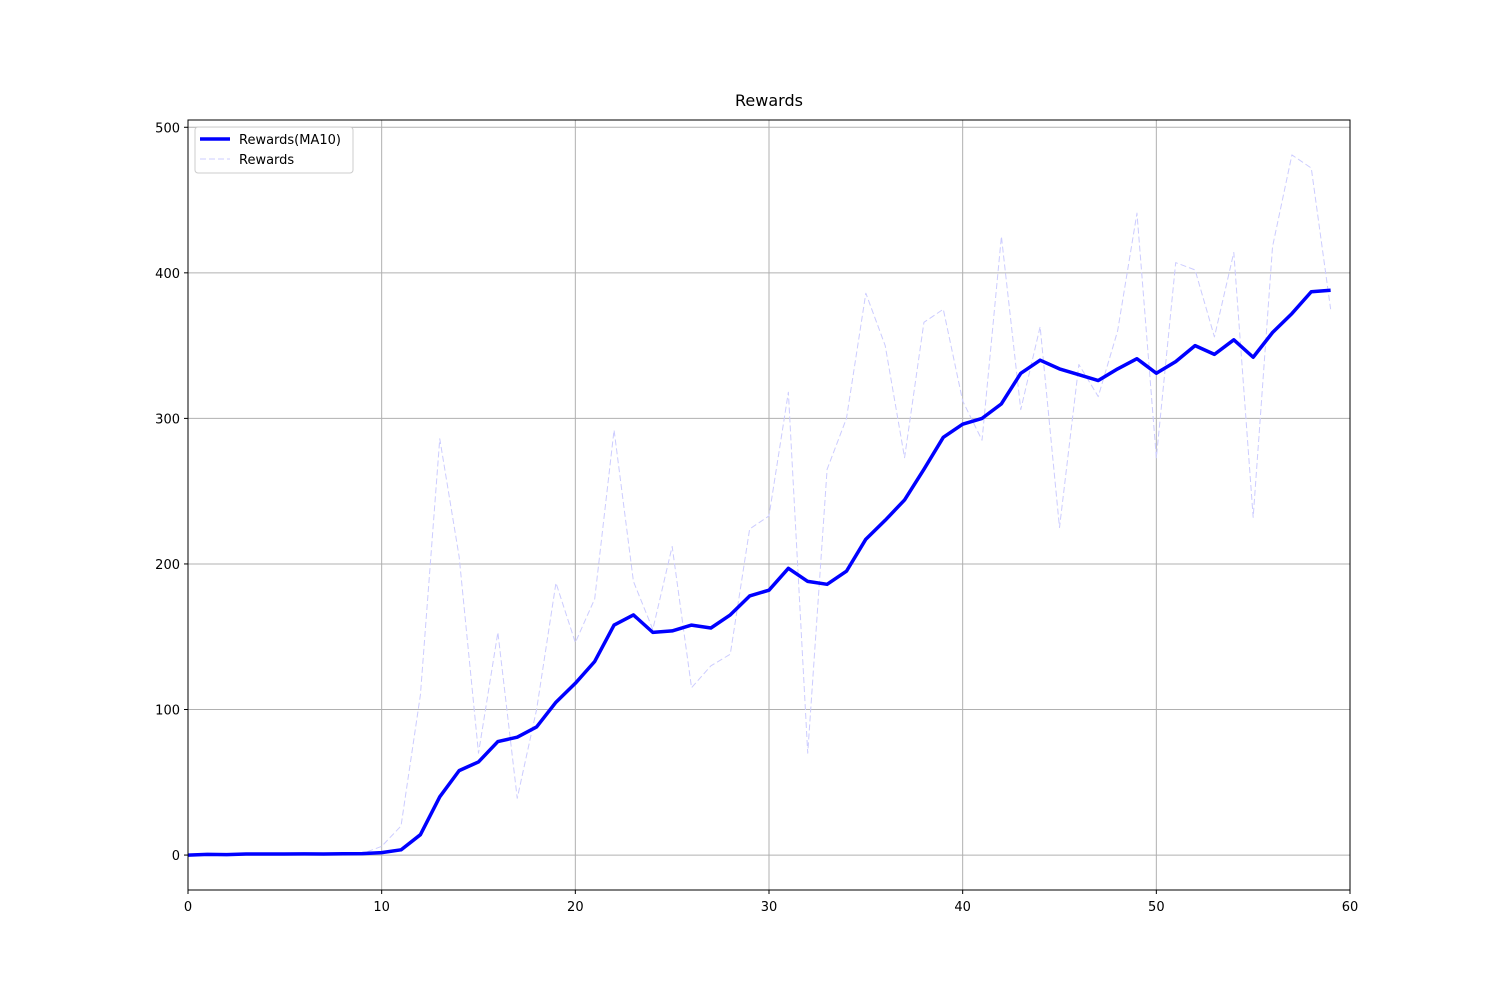 The width and height of the screenshot is (1500, 1000). What do you see at coordinates (266, 160) in the screenshot?
I see `legend-label: Rewards` at bounding box center [266, 160].